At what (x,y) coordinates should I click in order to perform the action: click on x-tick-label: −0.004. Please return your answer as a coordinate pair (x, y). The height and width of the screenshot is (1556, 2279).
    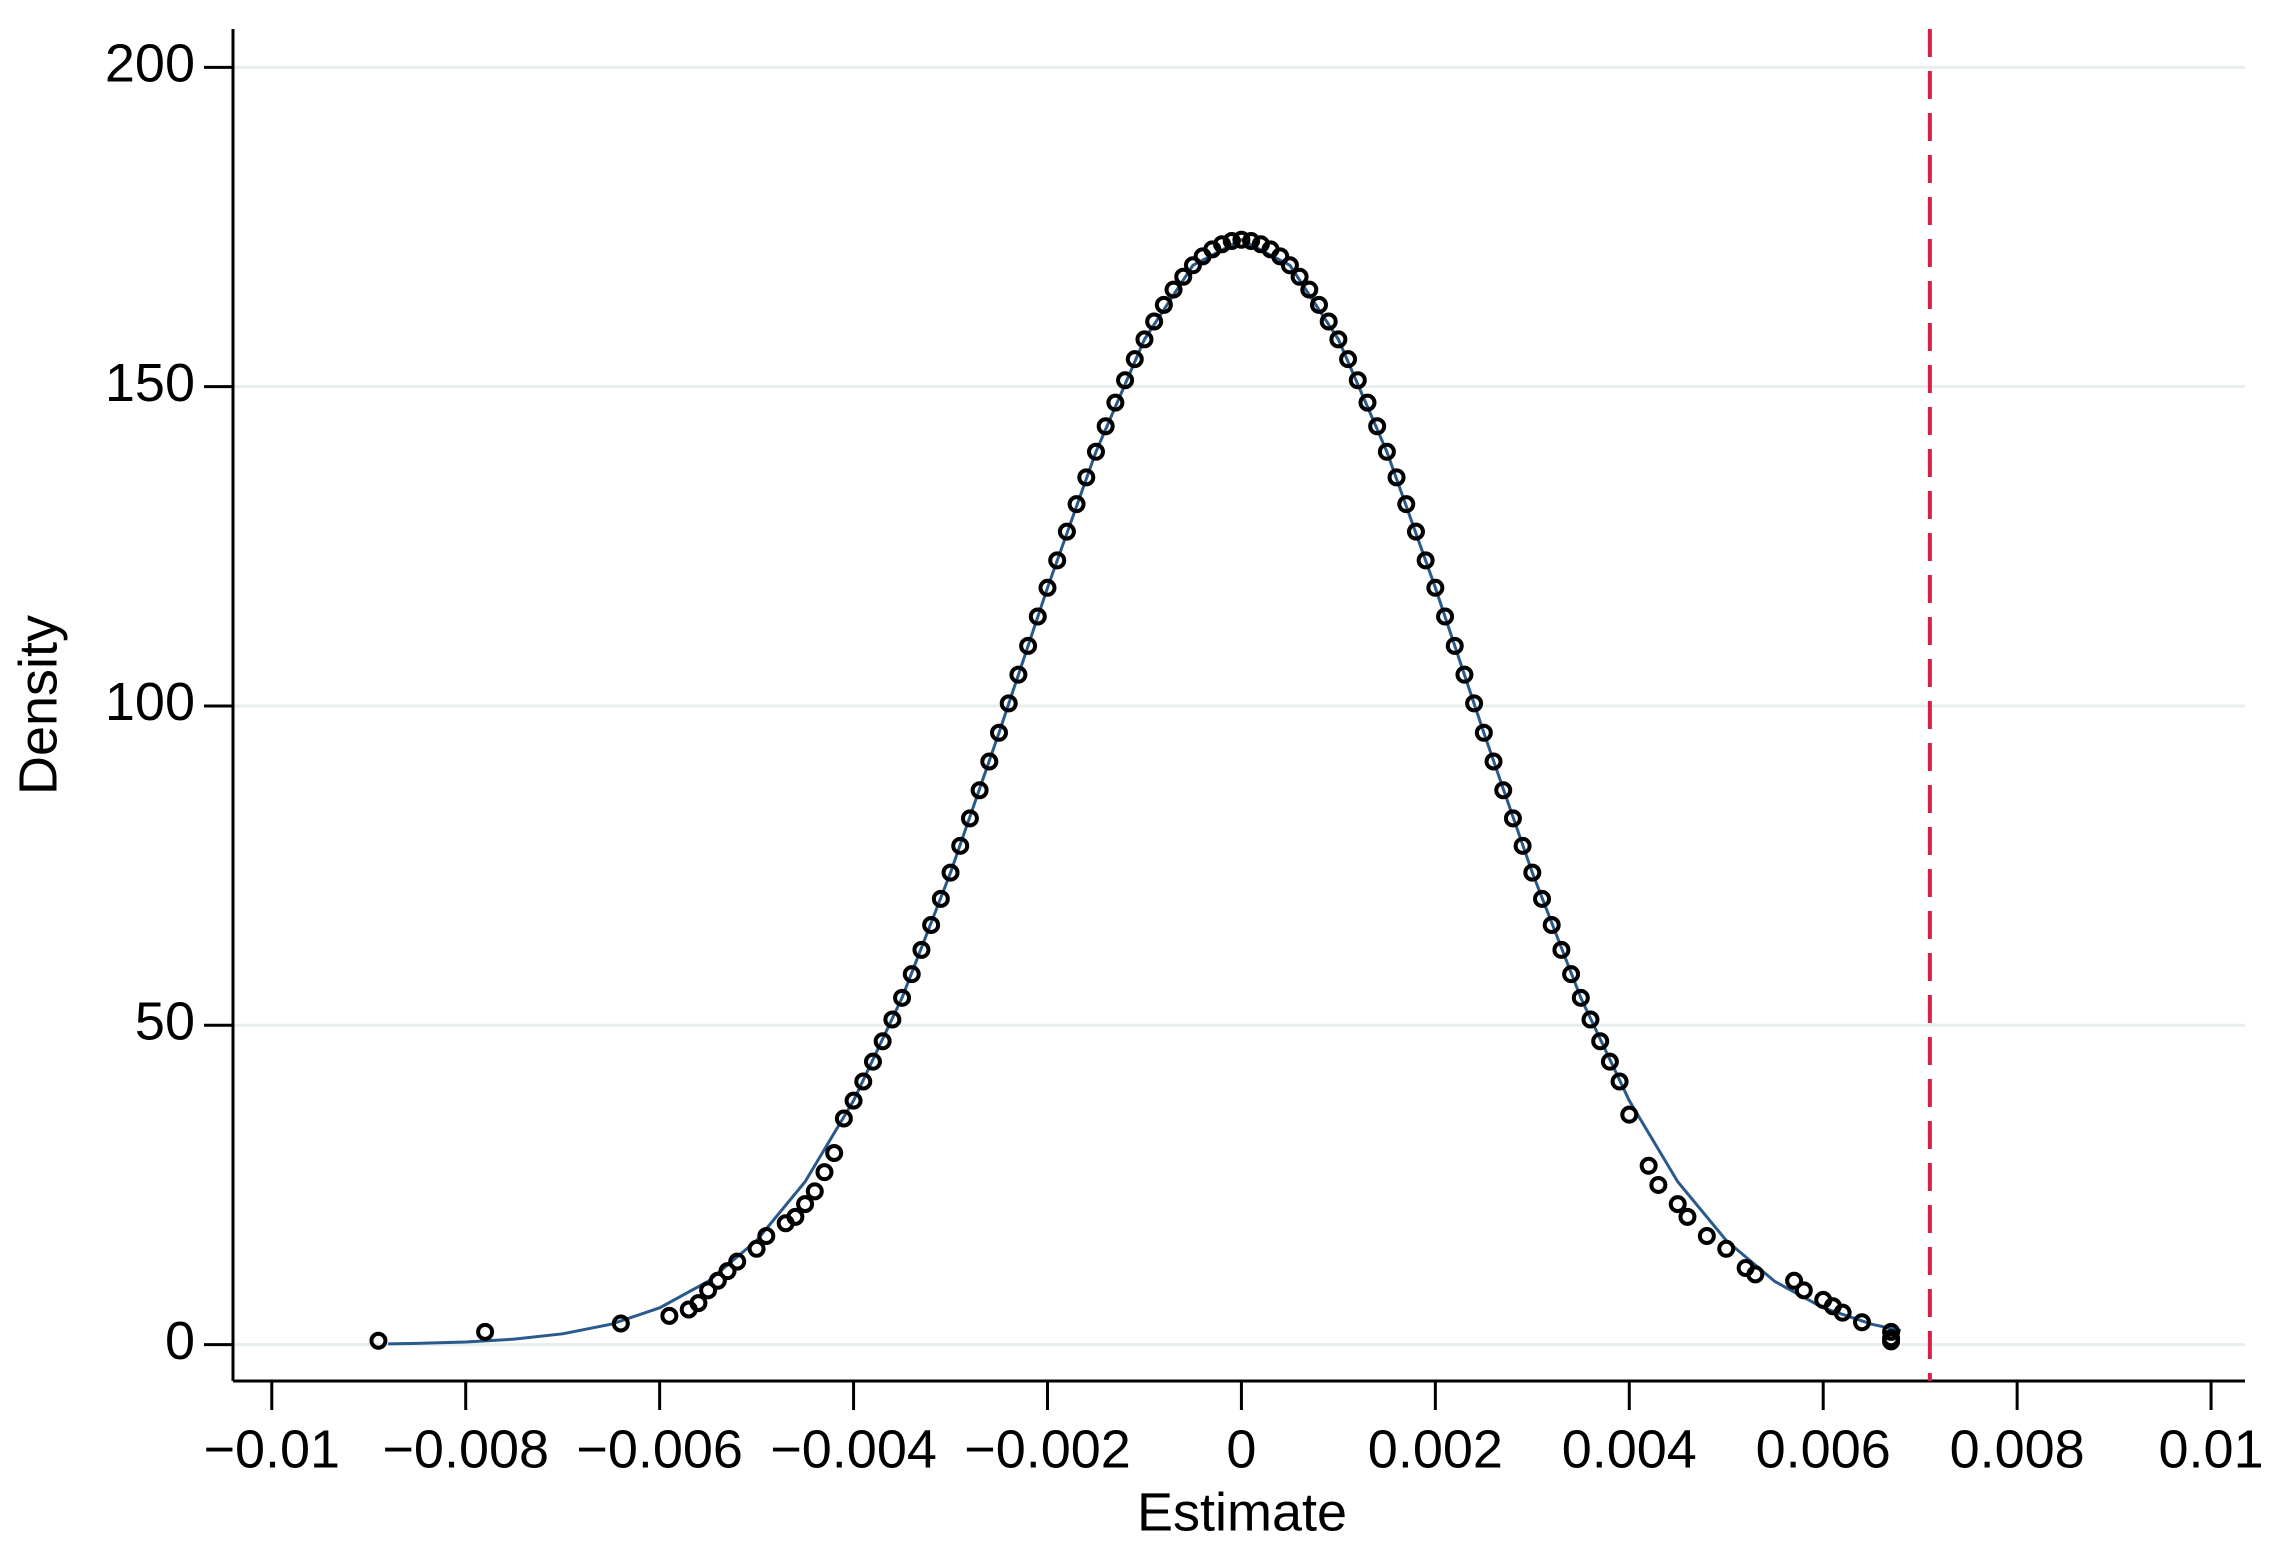
    Looking at the image, I should click on (853, 1449).